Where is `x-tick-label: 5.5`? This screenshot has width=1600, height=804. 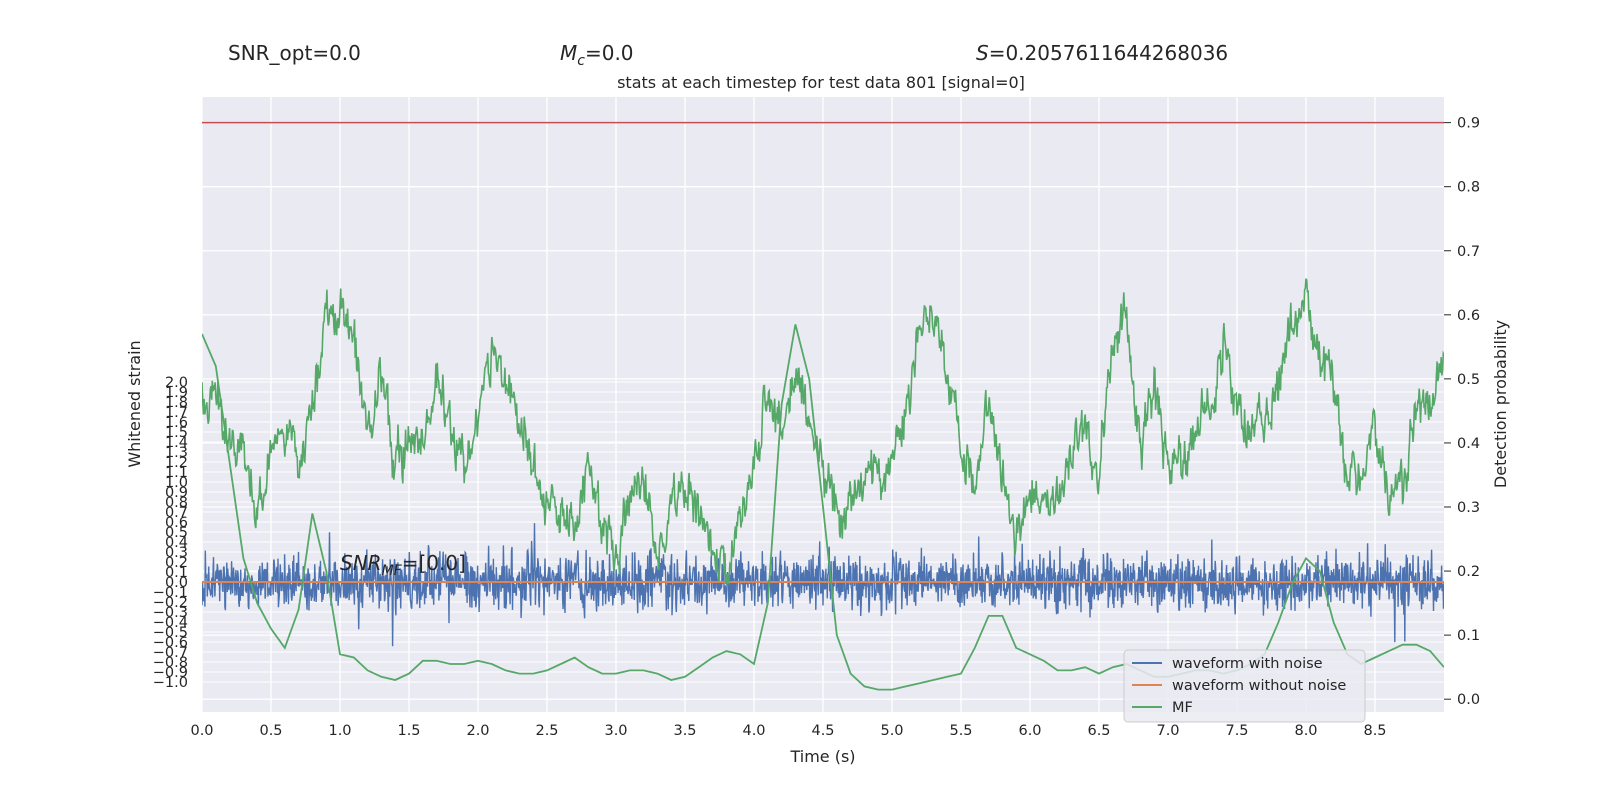 x-tick-label: 5.5 is located at coordinates (960, 731).